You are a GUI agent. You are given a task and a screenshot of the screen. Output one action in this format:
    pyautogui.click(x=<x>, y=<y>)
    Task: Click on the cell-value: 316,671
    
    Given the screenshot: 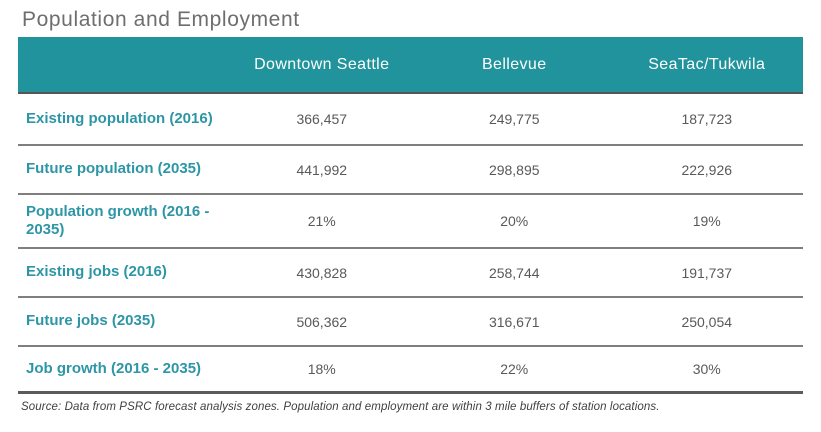 What is the action you would take?
    pyautogui.click(x=514, y=321)
    